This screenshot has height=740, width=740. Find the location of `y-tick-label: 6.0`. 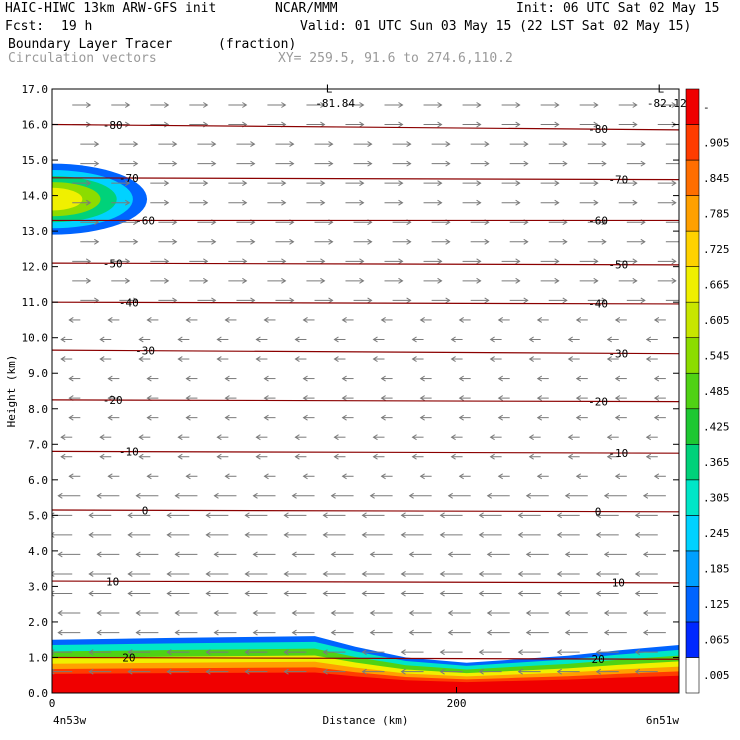

y-tick-label: 6.0 is located at coordinates (38, 480).